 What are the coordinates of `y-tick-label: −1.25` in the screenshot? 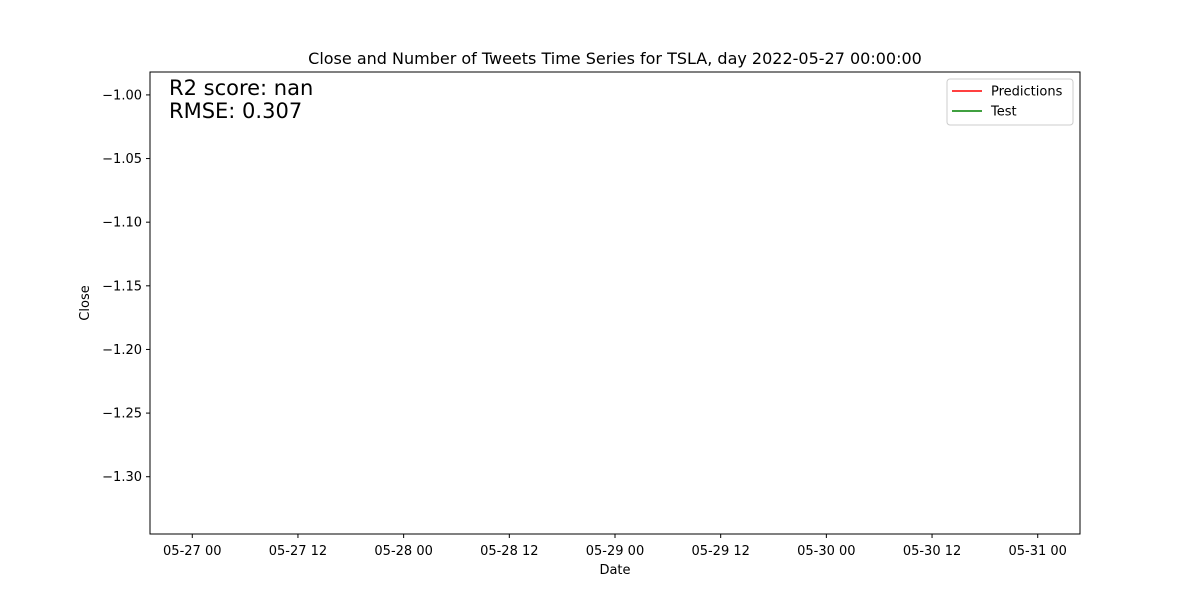 It's located at (122, 414).